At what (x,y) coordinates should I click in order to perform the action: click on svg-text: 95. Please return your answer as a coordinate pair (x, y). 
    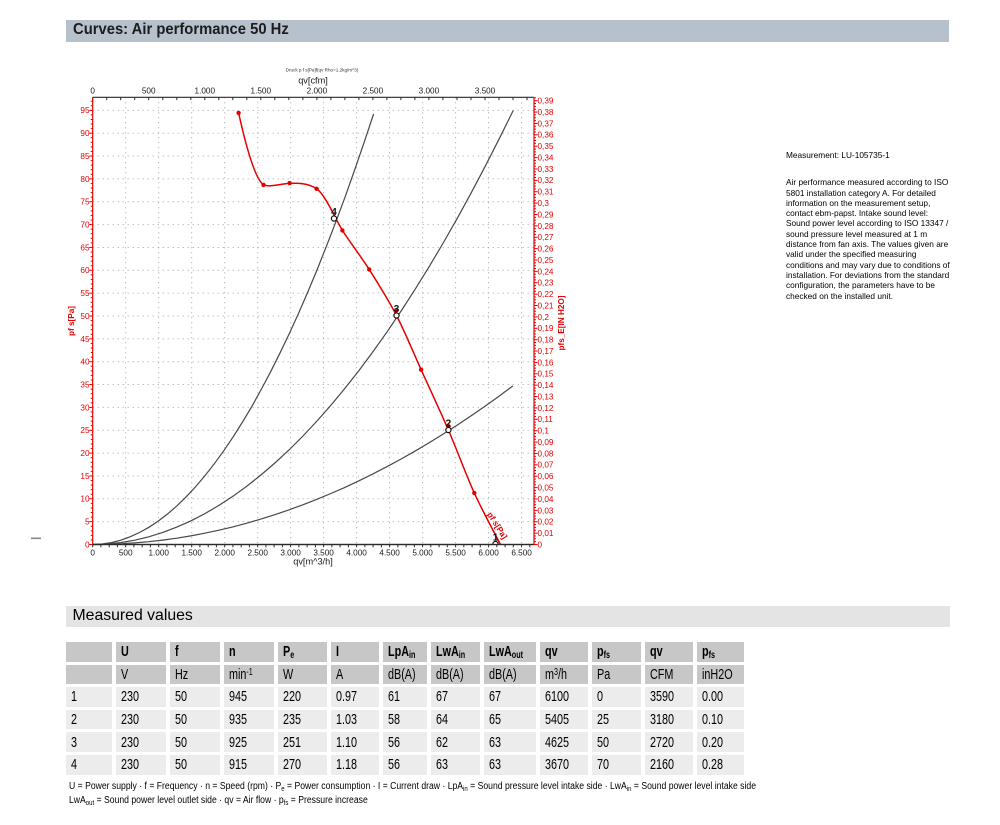
    Looking at the image, I should click on (85, 110).